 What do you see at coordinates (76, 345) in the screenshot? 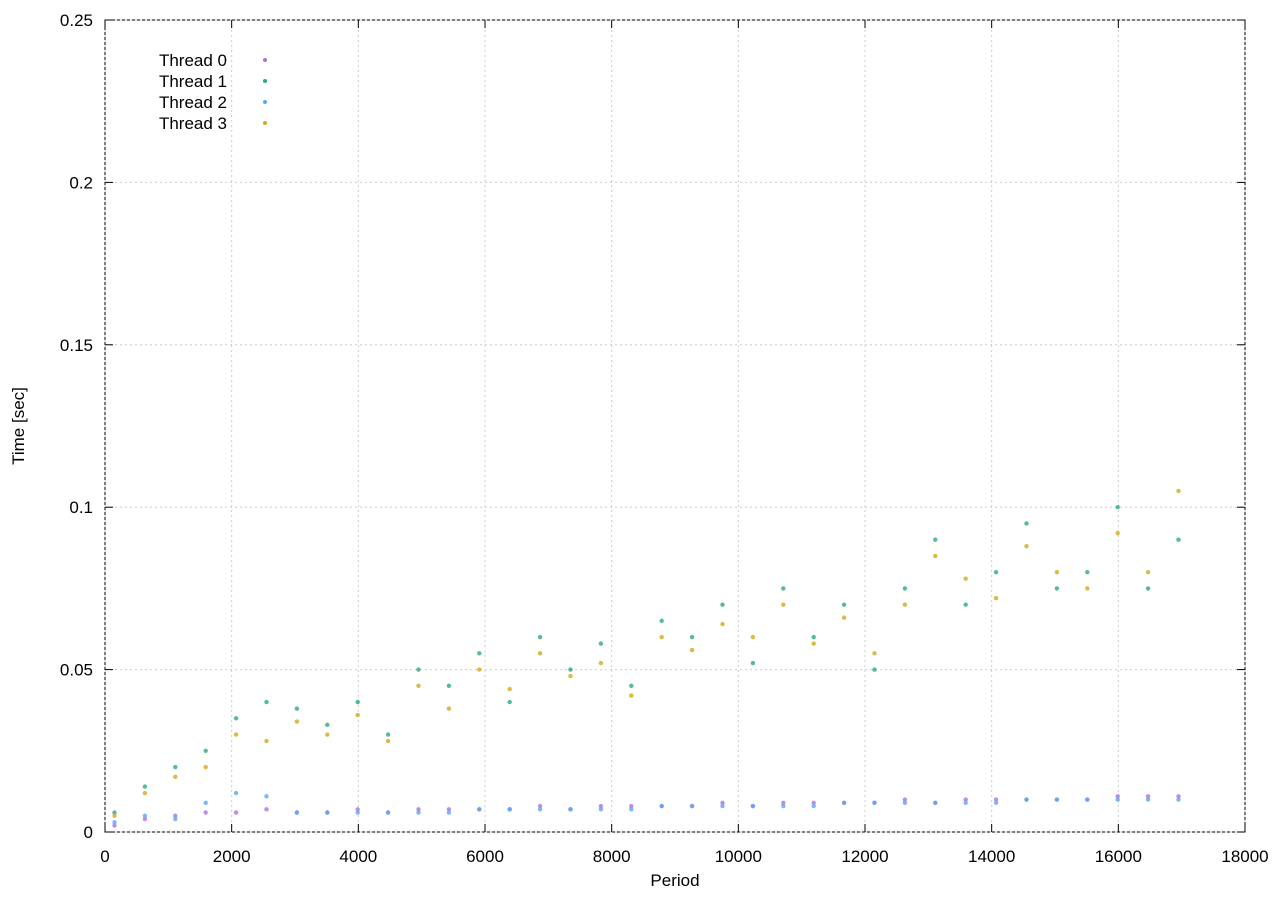
I see `y-tick-label: 0.15` at bounding box center [76, 345].